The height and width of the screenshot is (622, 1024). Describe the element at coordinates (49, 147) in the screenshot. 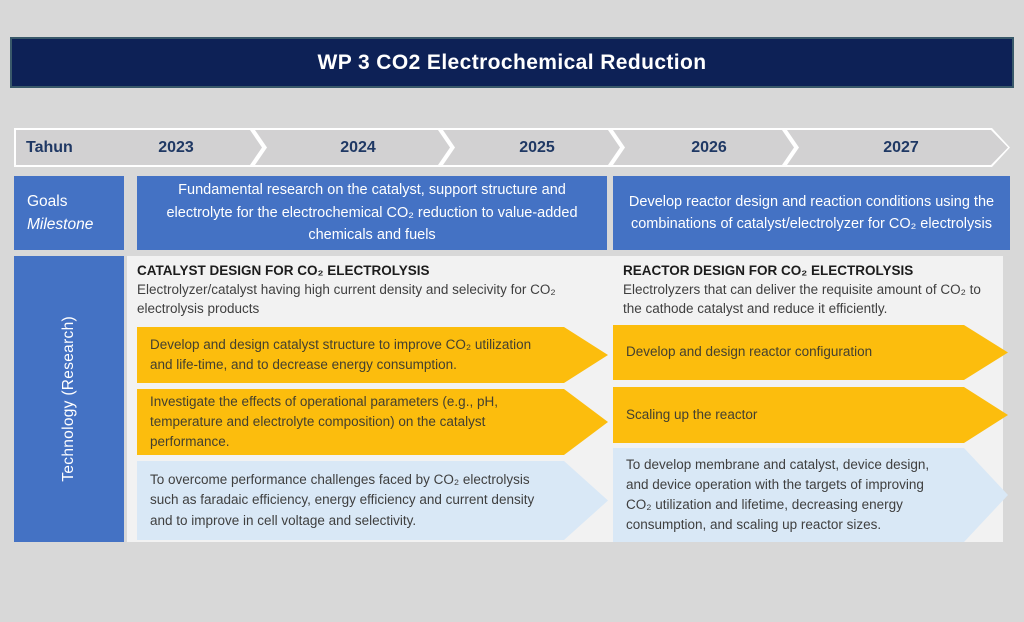

I see `timeline-label: Tahun` at that location.